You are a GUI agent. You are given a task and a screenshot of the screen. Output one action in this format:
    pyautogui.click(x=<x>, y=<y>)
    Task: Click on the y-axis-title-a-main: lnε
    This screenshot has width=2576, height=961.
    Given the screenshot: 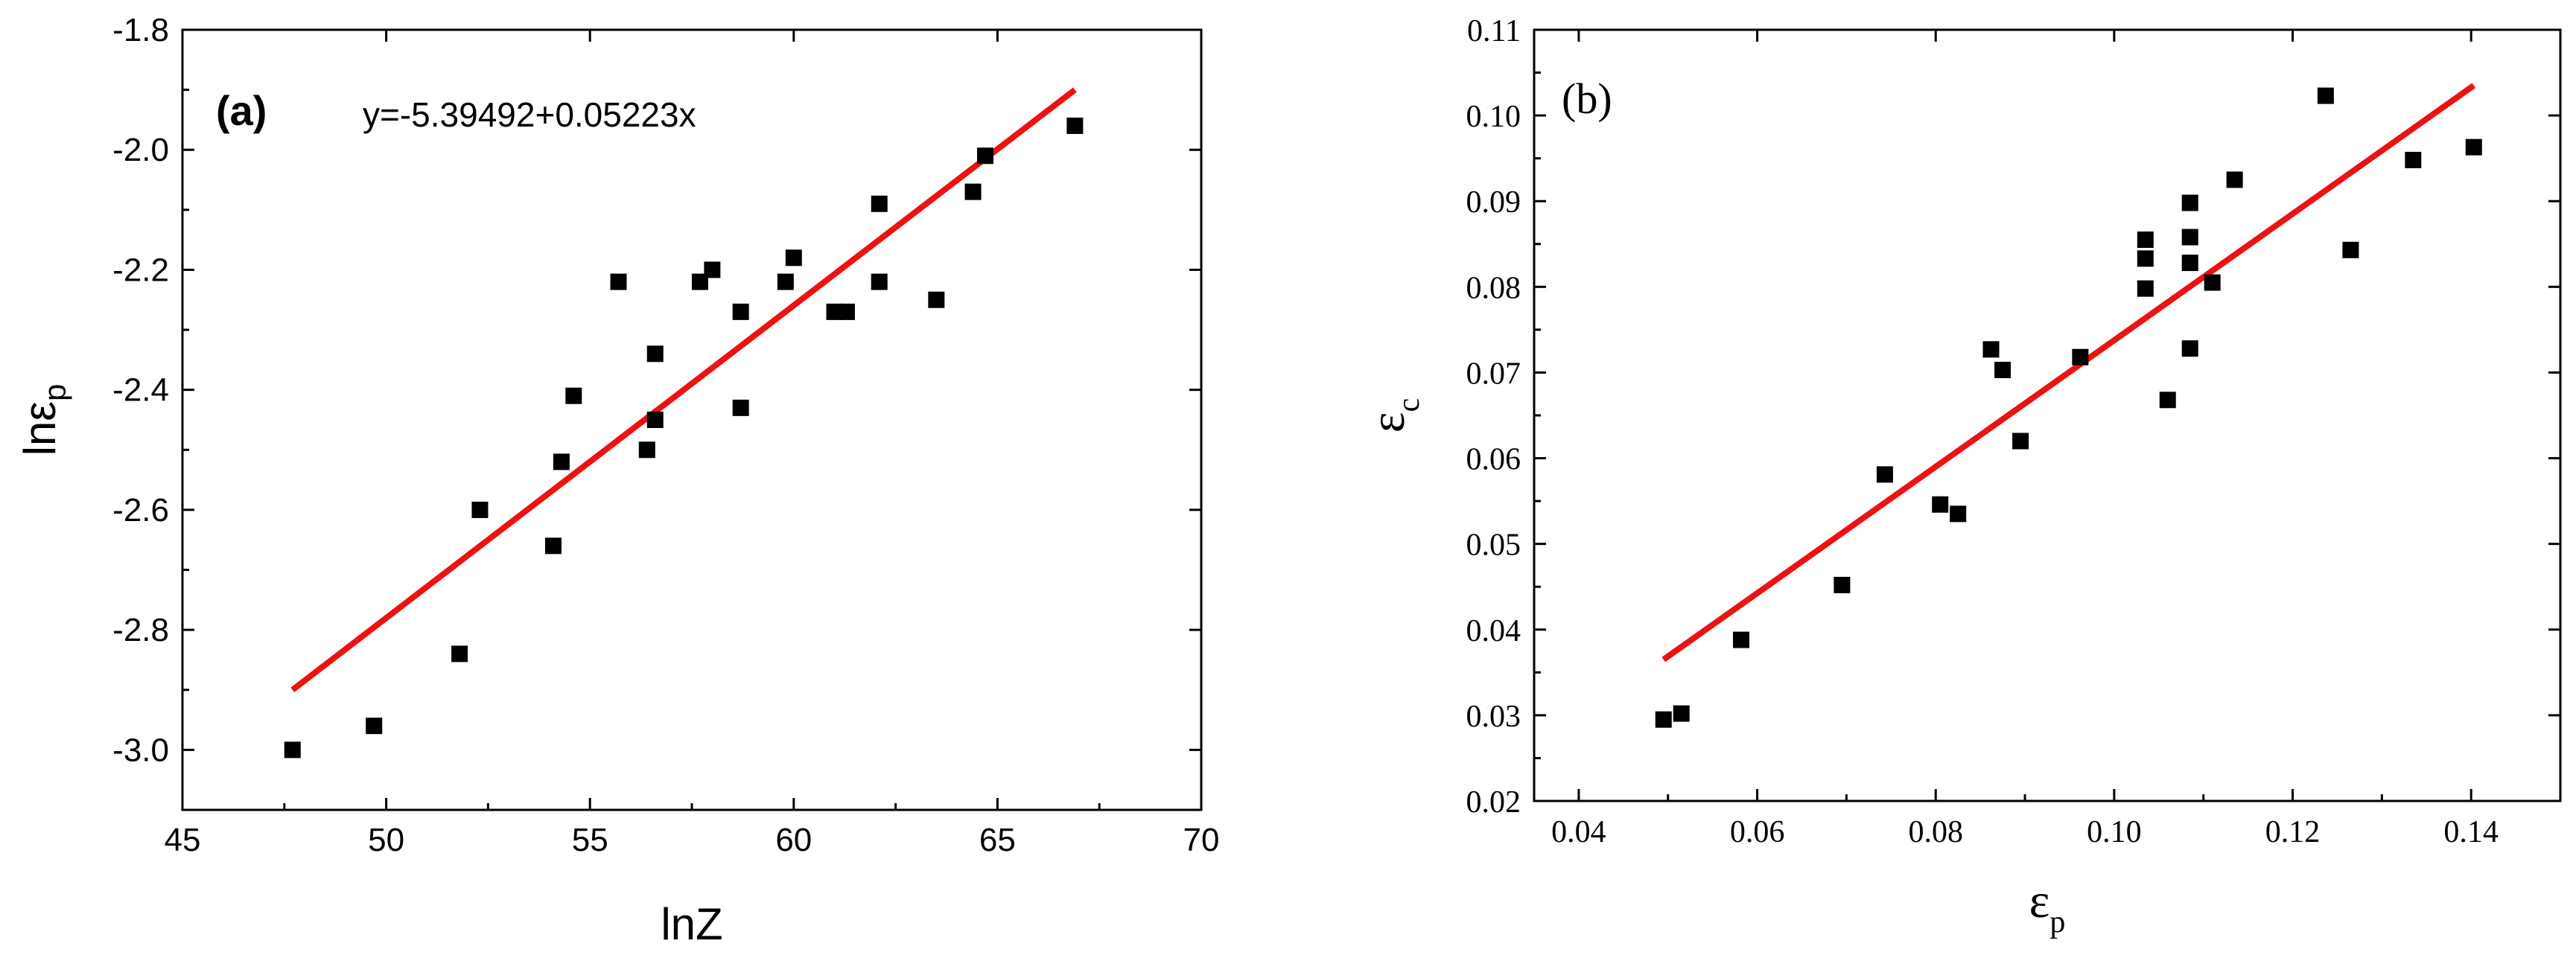 What is the action you would take?
    pyautogui.click(x=40, y=428)
    